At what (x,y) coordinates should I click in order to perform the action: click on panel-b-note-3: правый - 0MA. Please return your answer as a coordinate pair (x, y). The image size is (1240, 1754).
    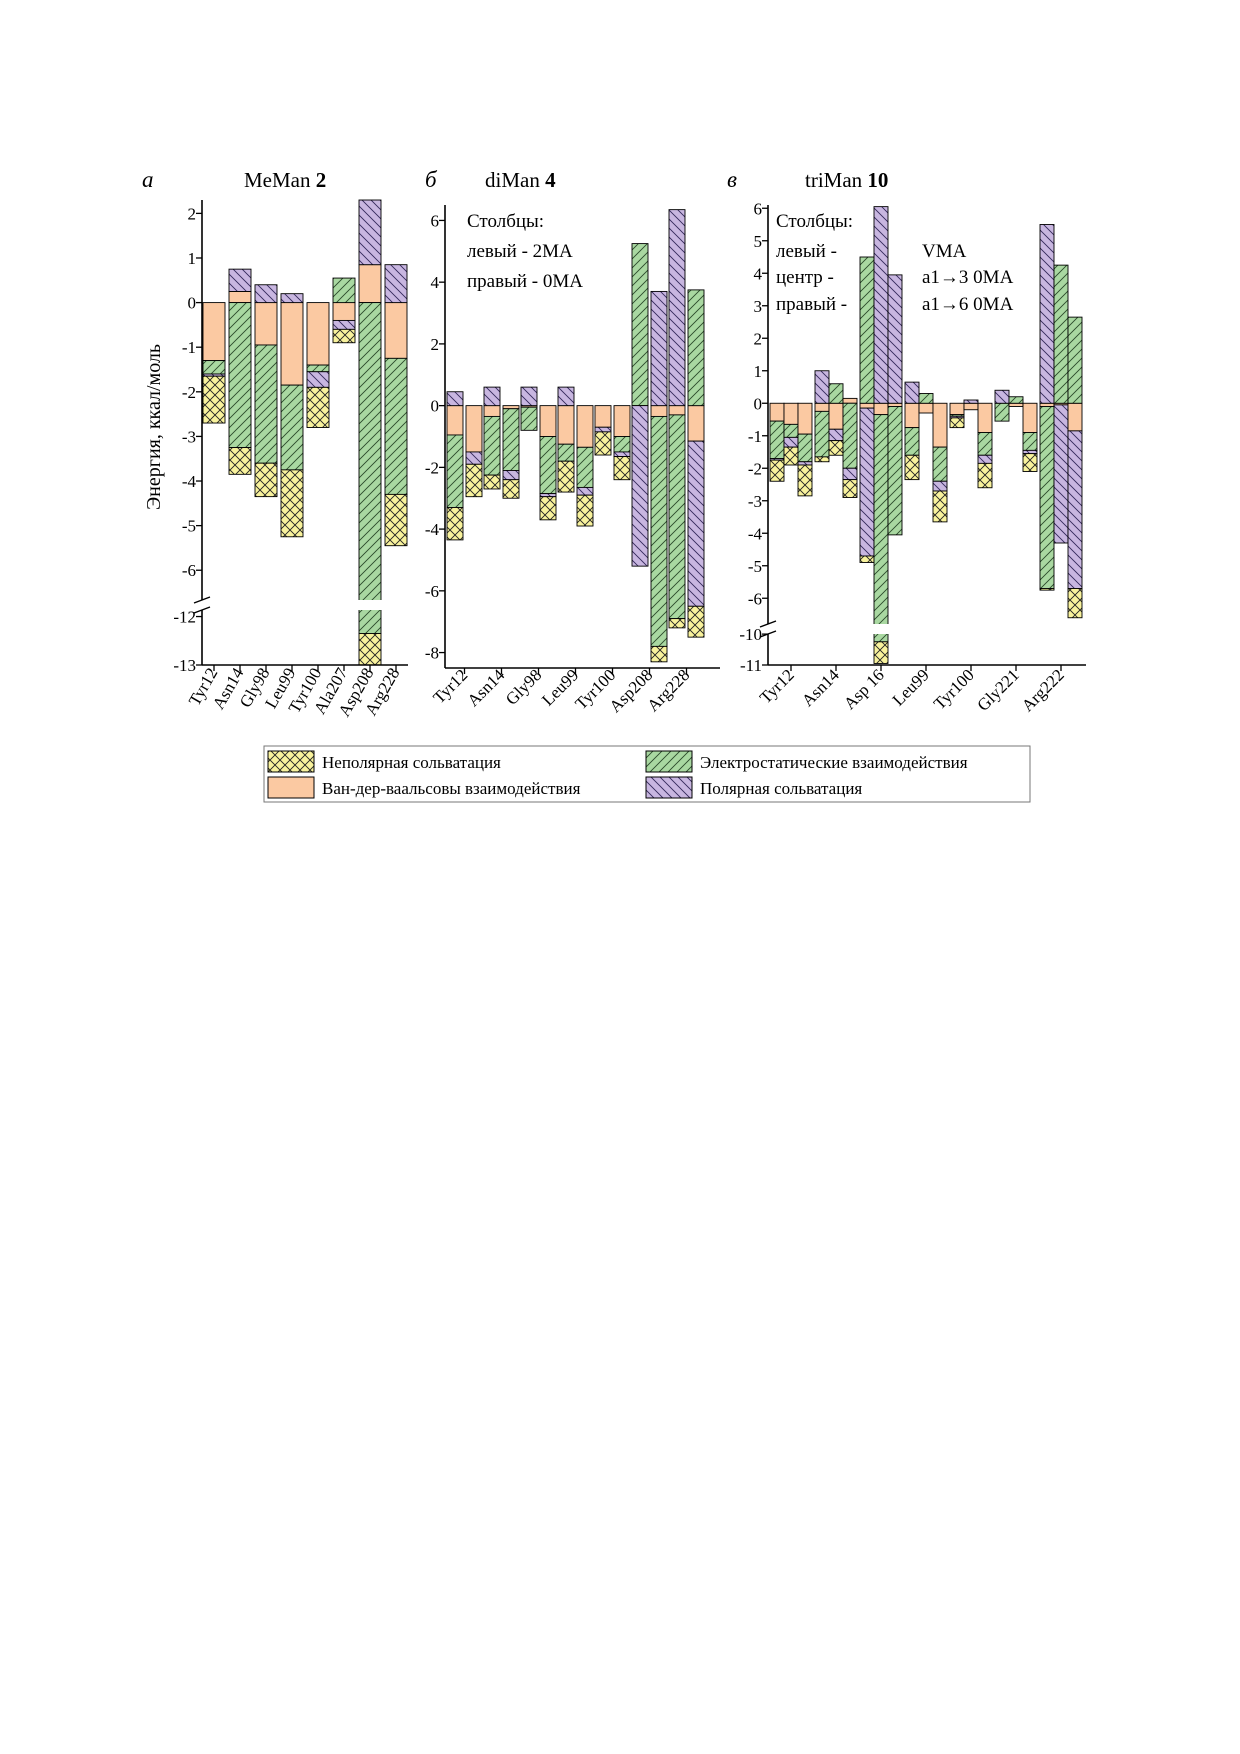
    Looking at the image, I should click on (525, 281).